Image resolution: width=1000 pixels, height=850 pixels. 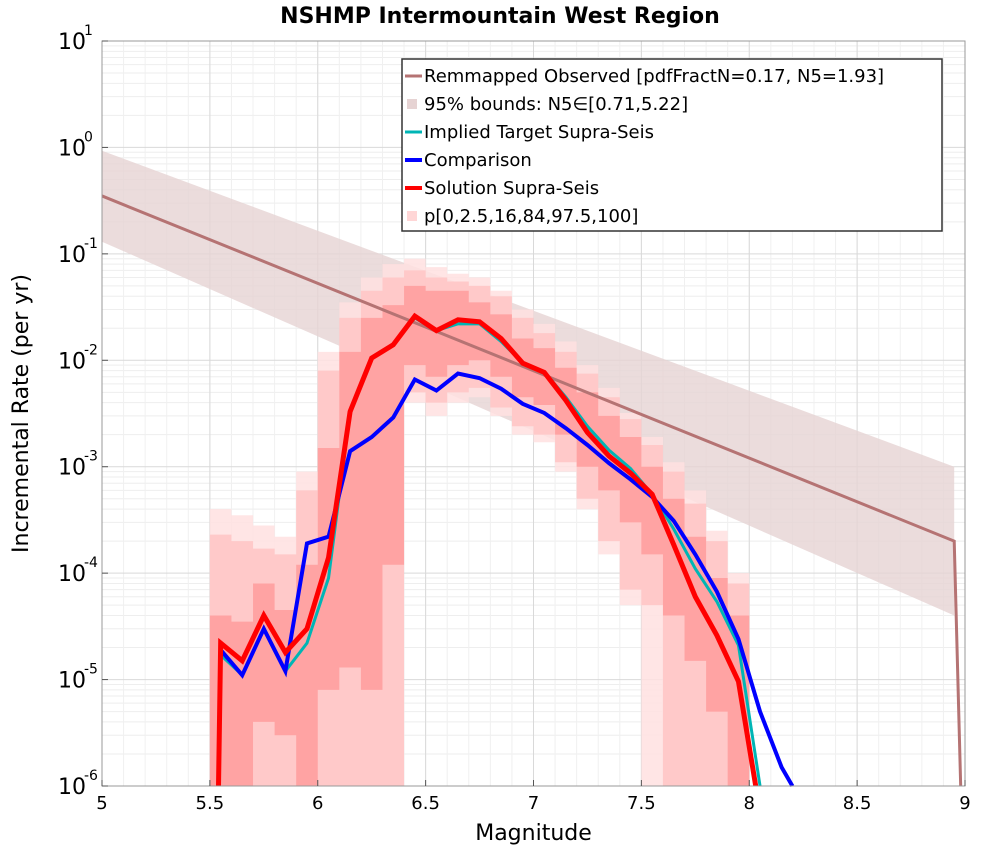 I want to click on legend-box, so click(x=672, y=145).